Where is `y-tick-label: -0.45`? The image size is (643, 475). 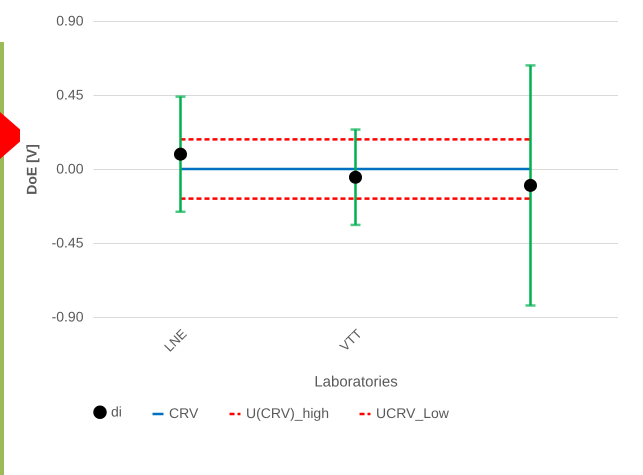 y-tick-label: -0.45 is located at coordinates (68, 242).